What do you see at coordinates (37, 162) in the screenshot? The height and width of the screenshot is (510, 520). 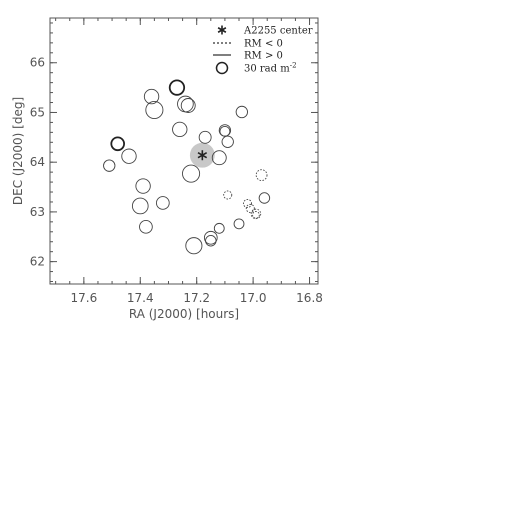 I see `y-tick-label: 64` at bounding box center [37, 162].